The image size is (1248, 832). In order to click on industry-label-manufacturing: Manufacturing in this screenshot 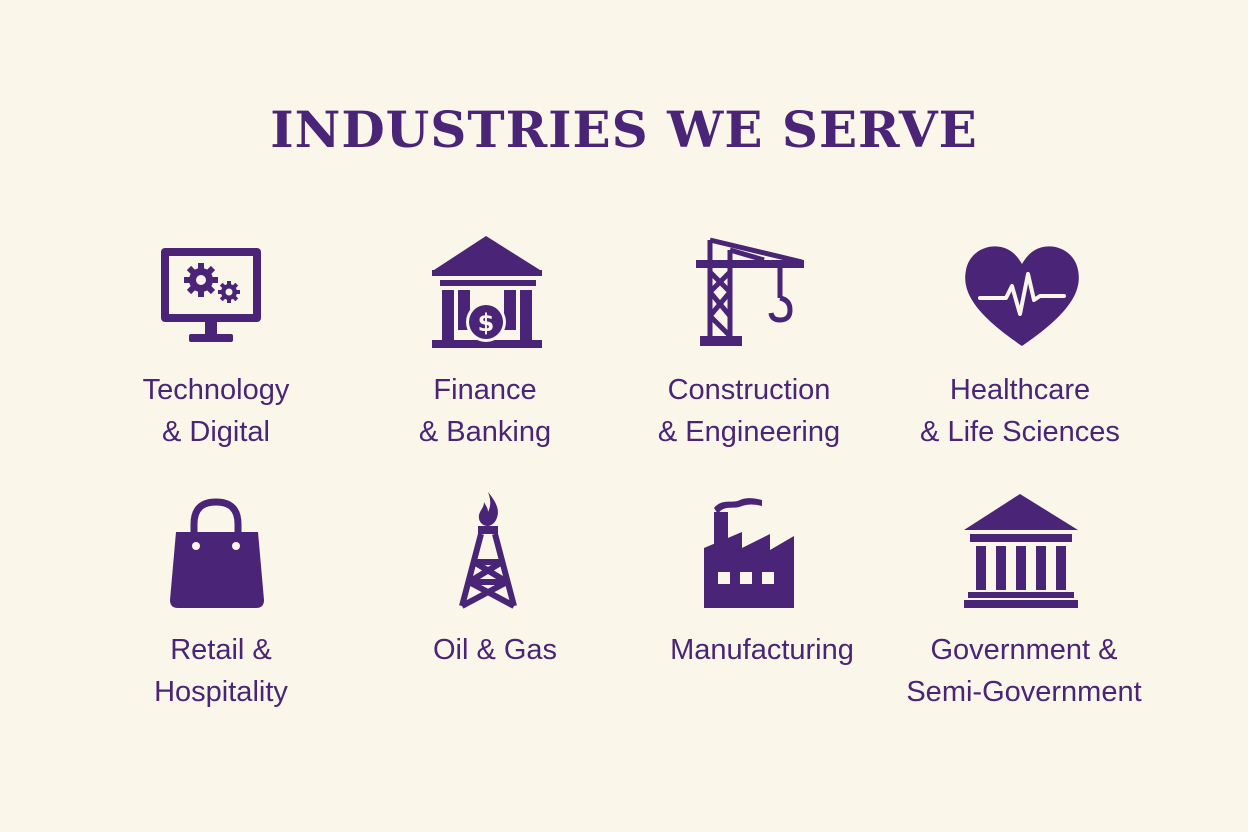, I will do `click(762, 650)`.